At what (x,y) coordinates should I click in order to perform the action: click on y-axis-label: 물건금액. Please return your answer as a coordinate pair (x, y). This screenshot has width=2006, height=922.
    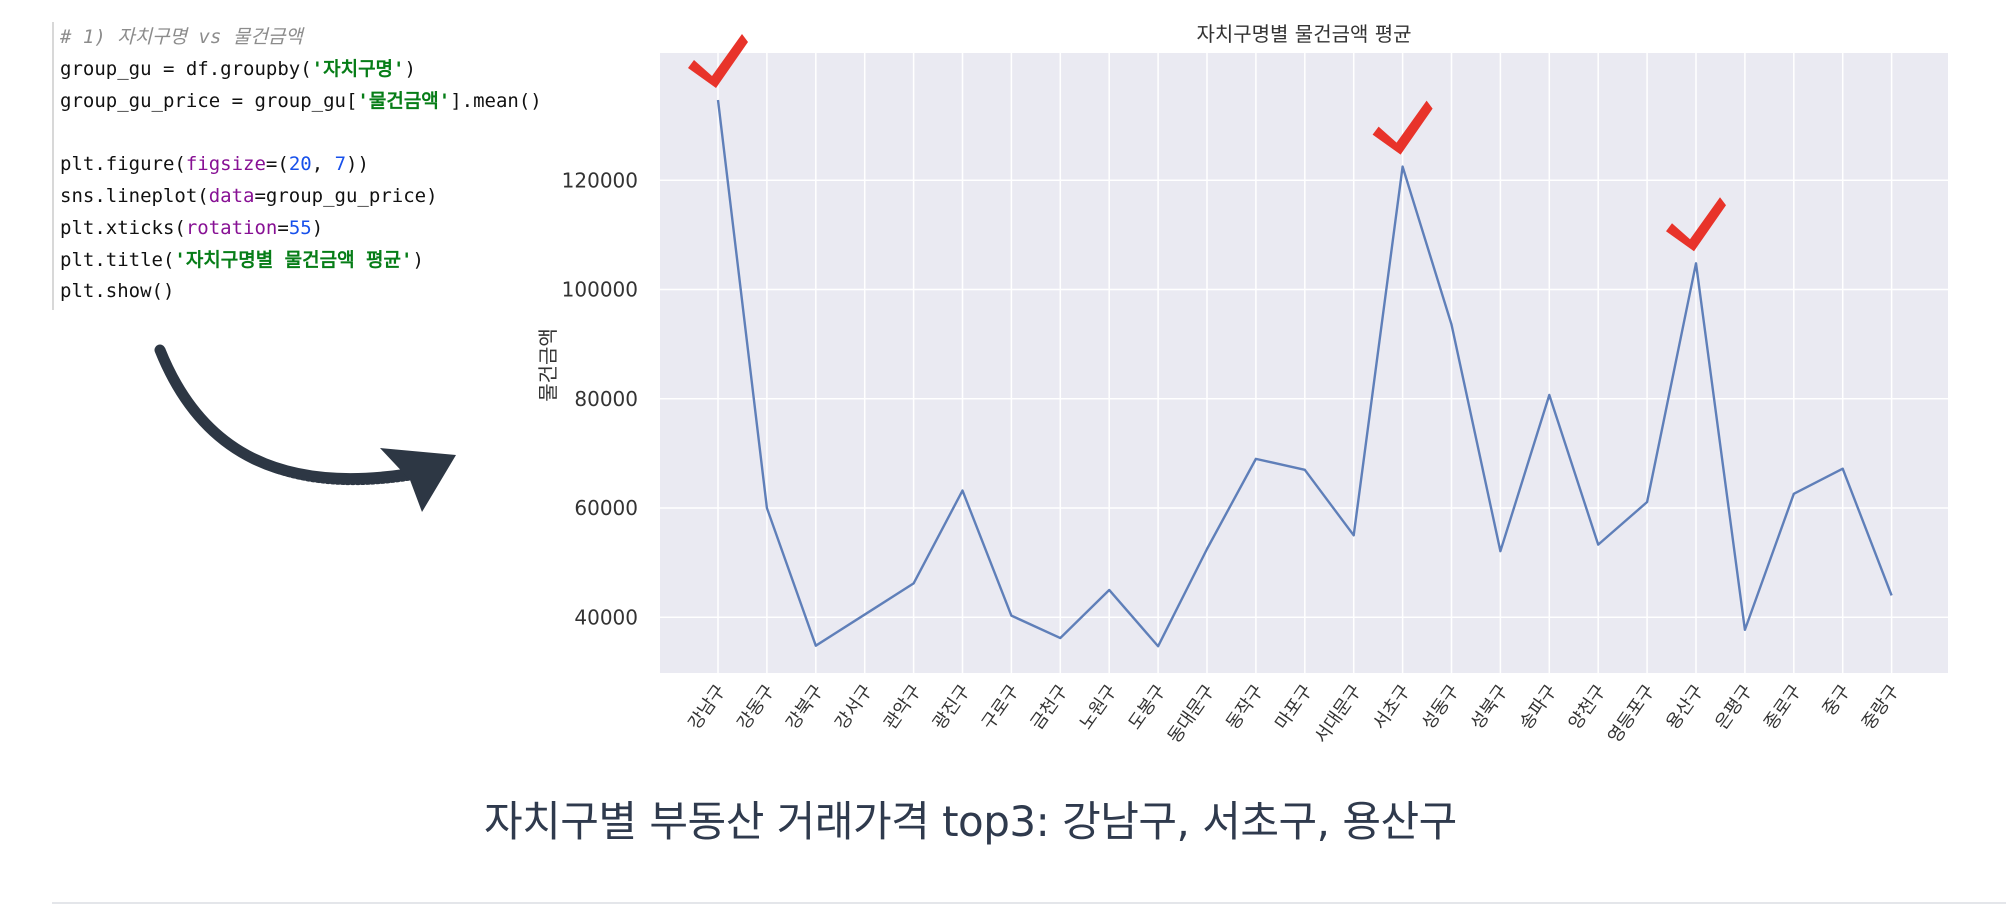
    Looking at the image, I should click on (548, 365).